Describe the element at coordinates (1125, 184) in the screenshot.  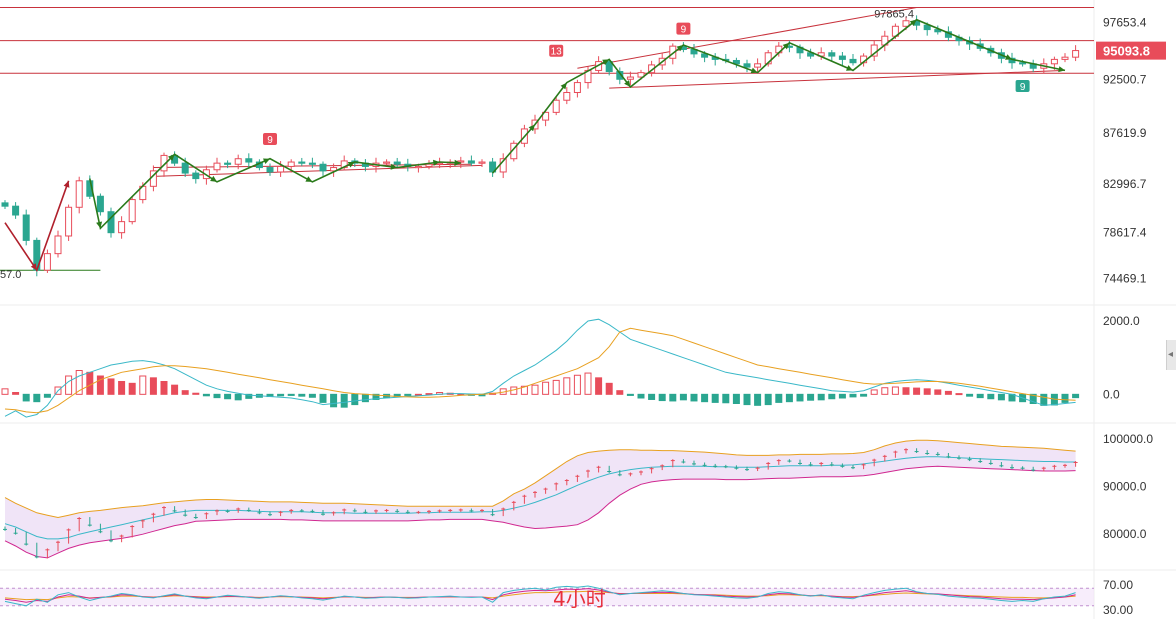
I see `price-axis-tick: 82996.7` at that location.